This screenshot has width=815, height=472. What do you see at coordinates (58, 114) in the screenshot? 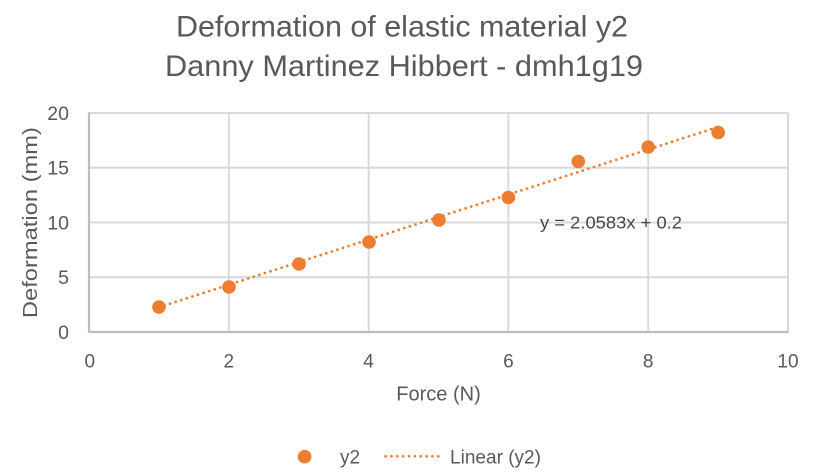
I see `svg-text: 20` at bounding box center [58, 114].